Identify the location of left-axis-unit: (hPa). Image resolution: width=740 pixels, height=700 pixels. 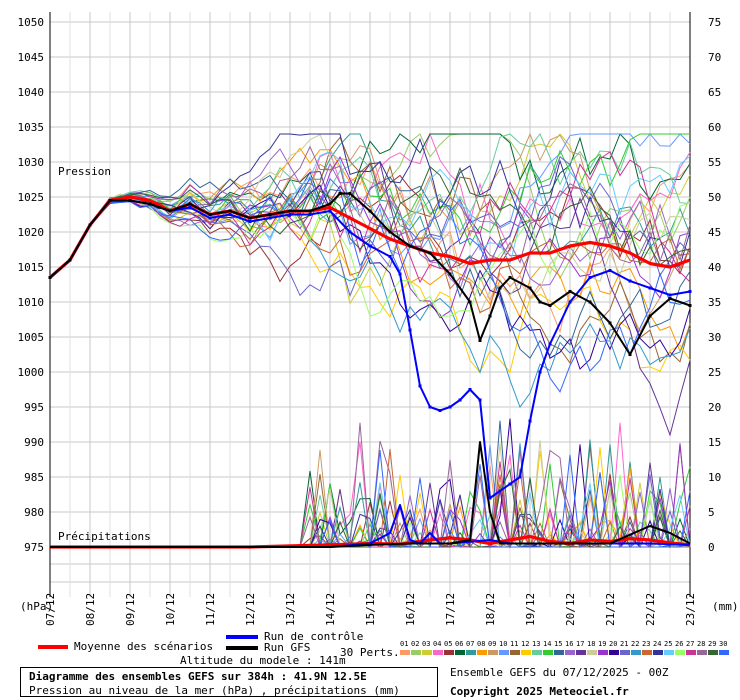
(36, 606).